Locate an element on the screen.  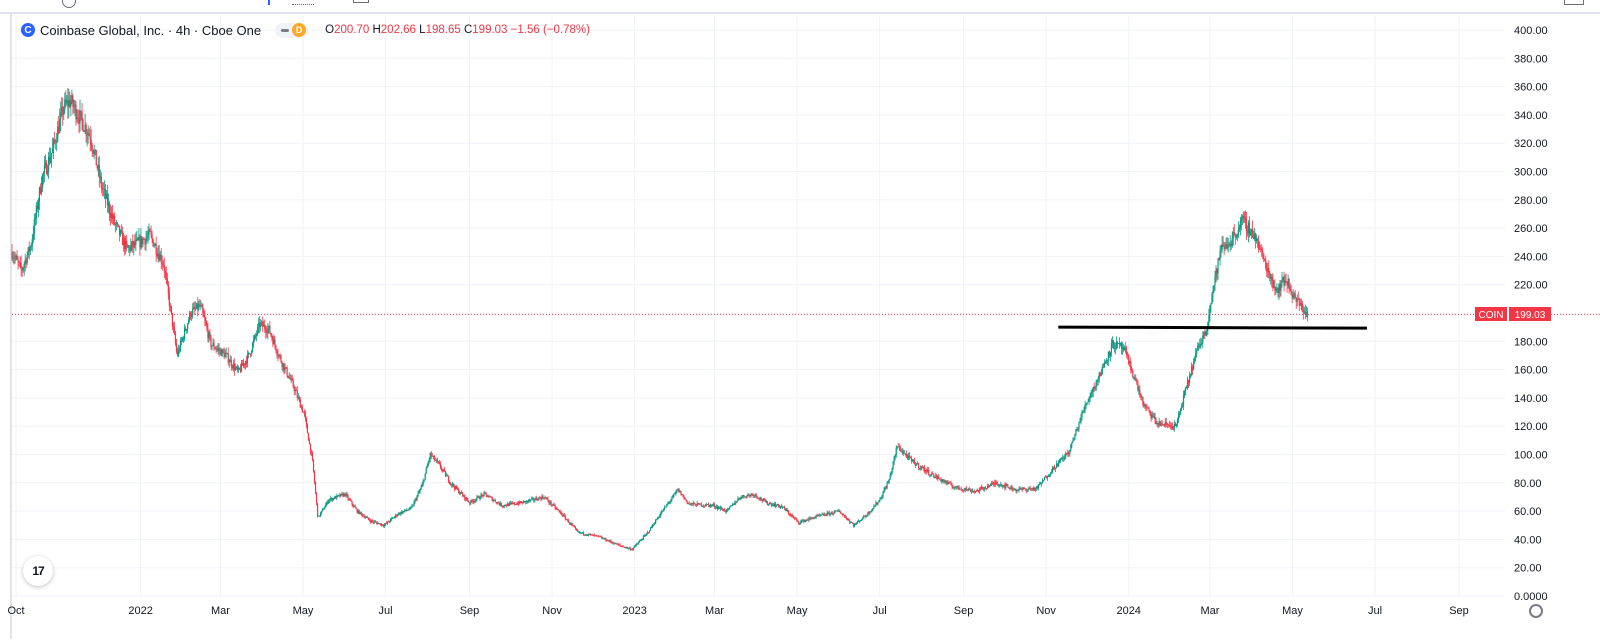
toolbar-style-icon is located at coordinates (303, 2).